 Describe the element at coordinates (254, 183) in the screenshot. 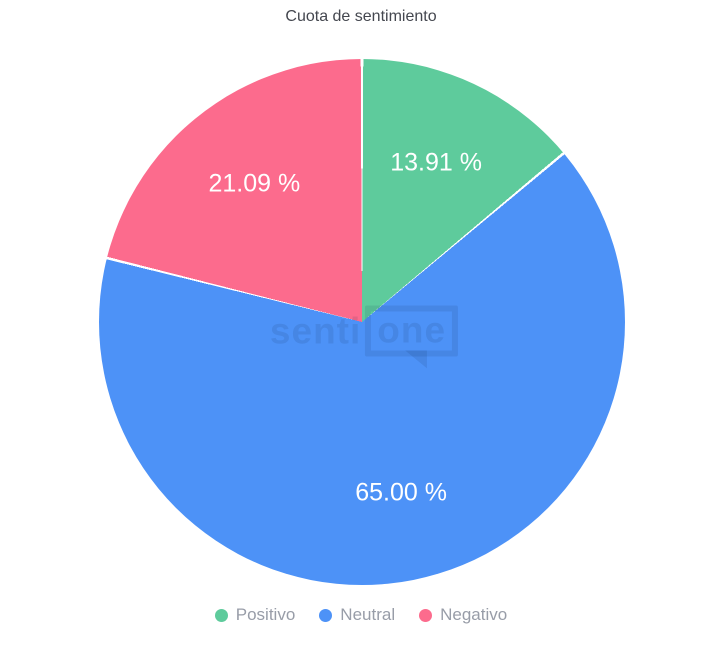

I see `slice-label-negativo: 21.09 %` at that location.